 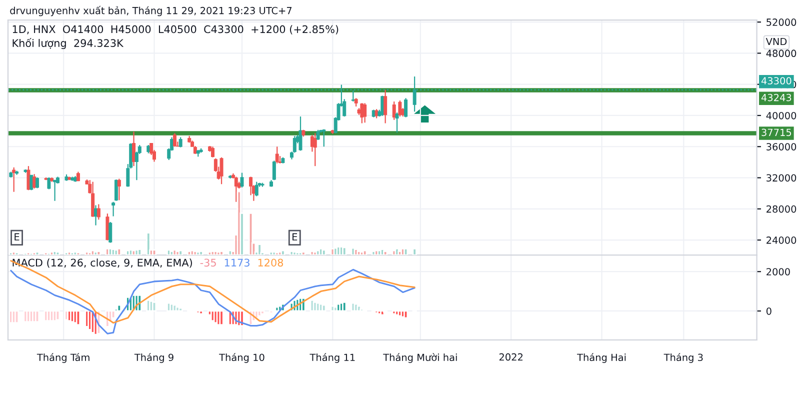 I want to click on y-tick-label: 0, so click(x=769, y=311).